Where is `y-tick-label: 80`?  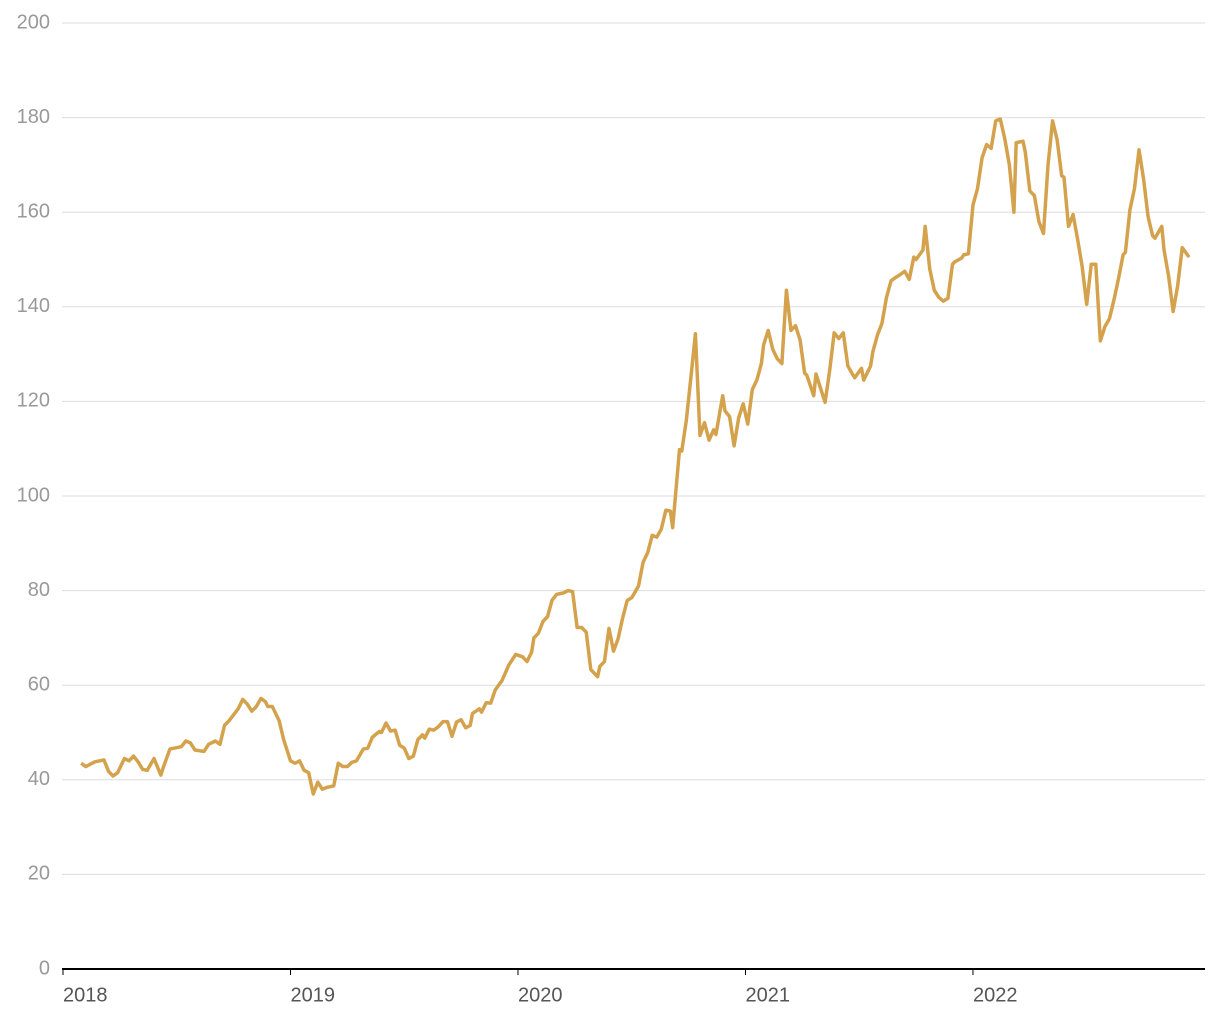
y-tick-label: 80 is located at coordinates (39, 590).